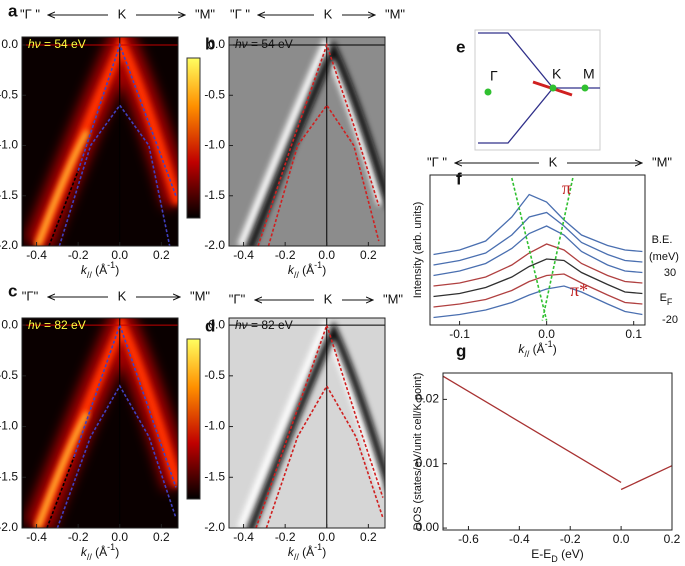  Describe the element at coordinates (210, 325) in the screenshot. I see `panel-letter: d` at that location.